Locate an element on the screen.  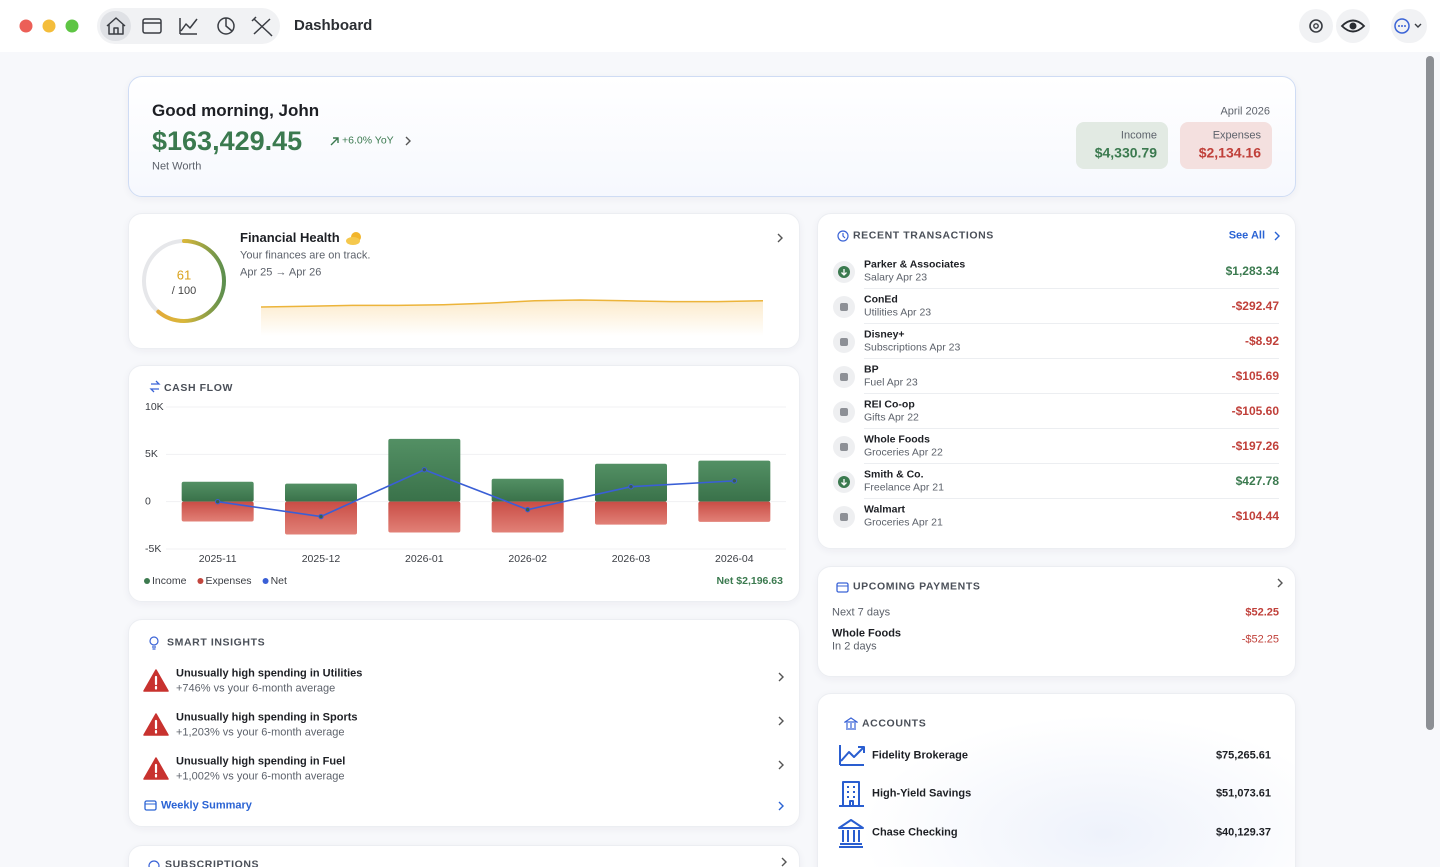
minimize-button is located at coordinates (49, 26).